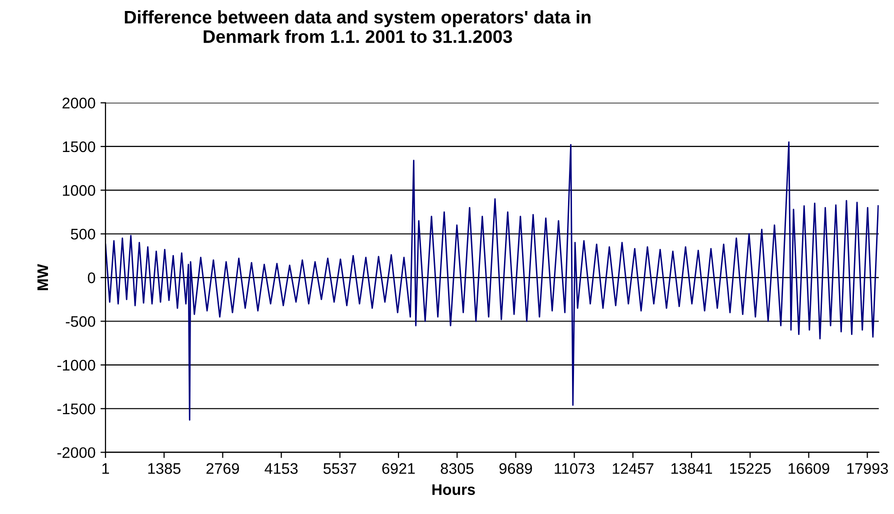 The image size is (894, 514). Describe the element at coordinates (42, 277) in the screenshot. I see `y-axis-title: MW` at that location.